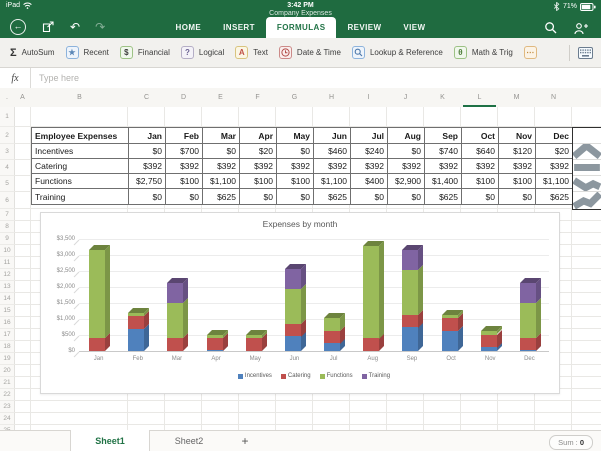  I want to click on column-header-C: C, so click(146, 97).